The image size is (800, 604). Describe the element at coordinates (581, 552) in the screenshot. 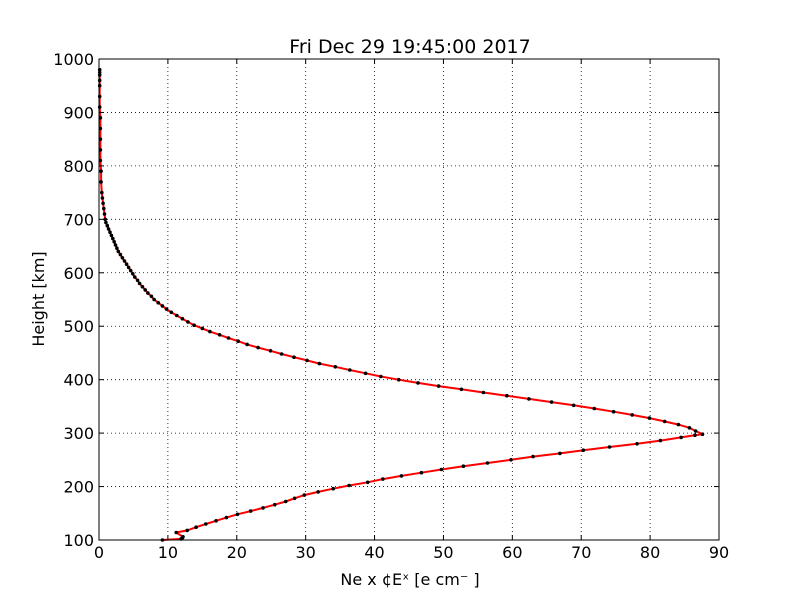

I see `x-tick-label: 70` at that location.